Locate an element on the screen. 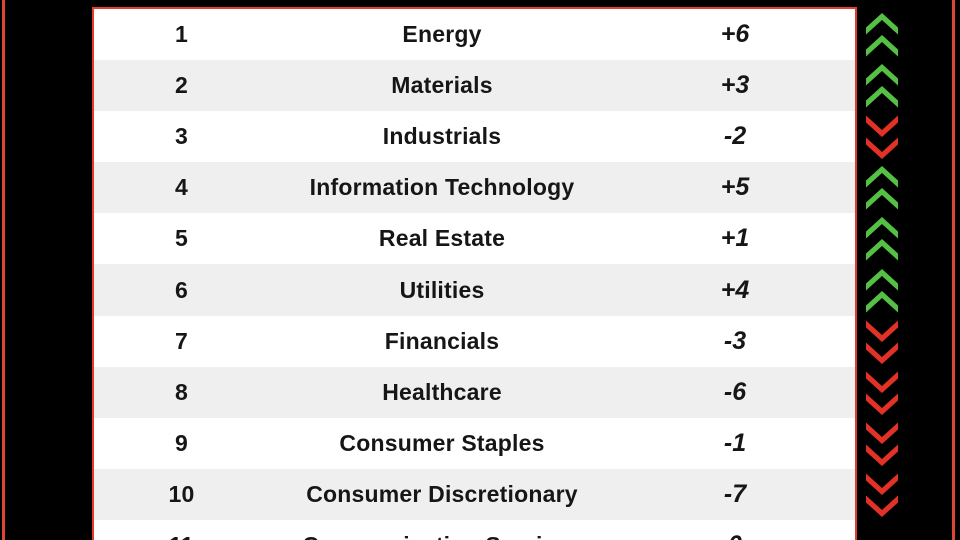  table-row: 1 Energy +6 is located at coordinates (474, 34).